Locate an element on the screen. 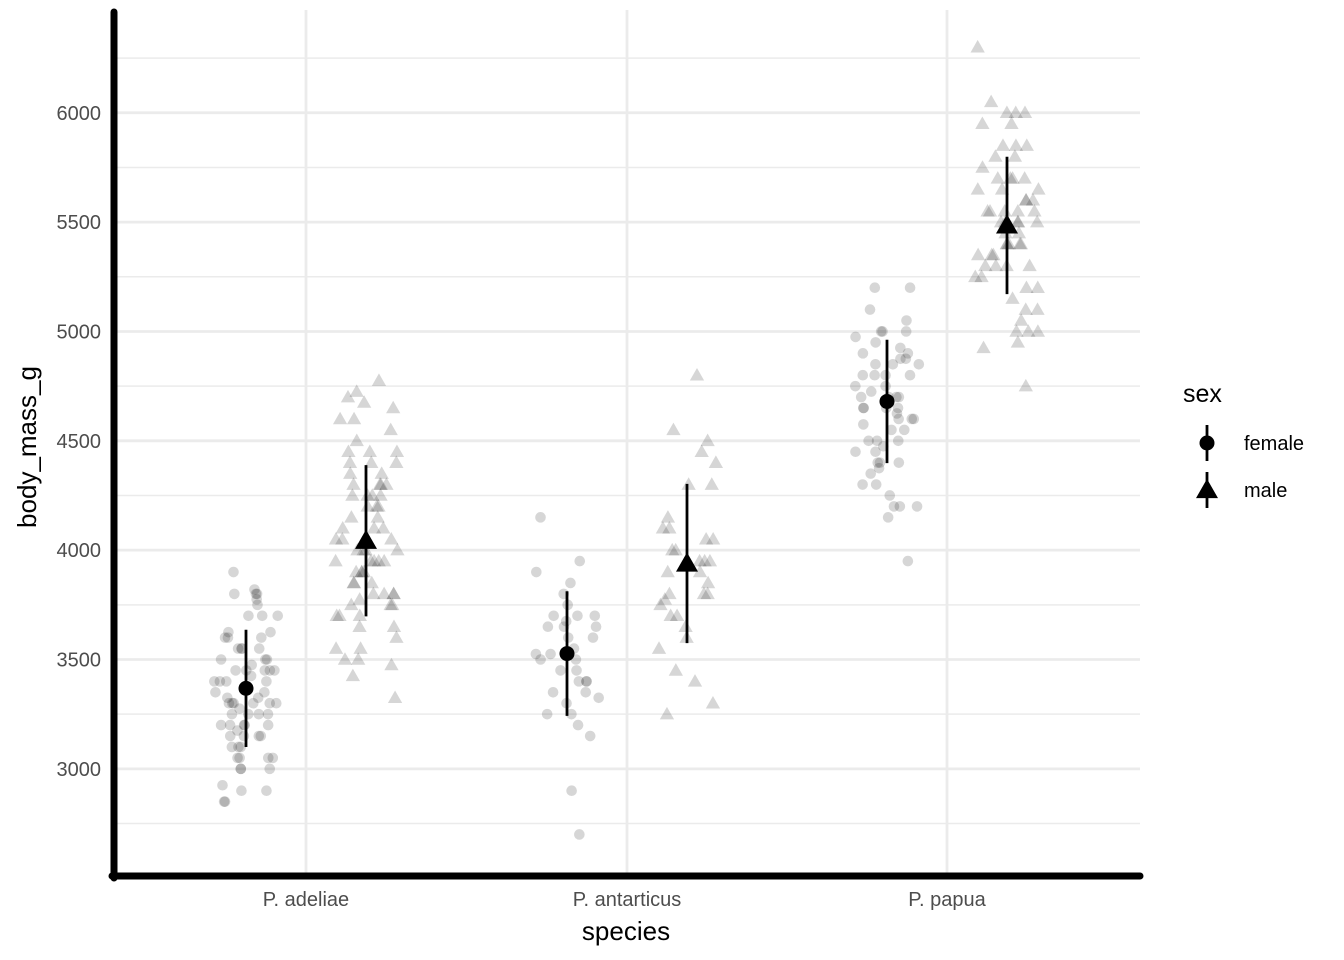  summary-mean-female is located at coordinates (246, 688).